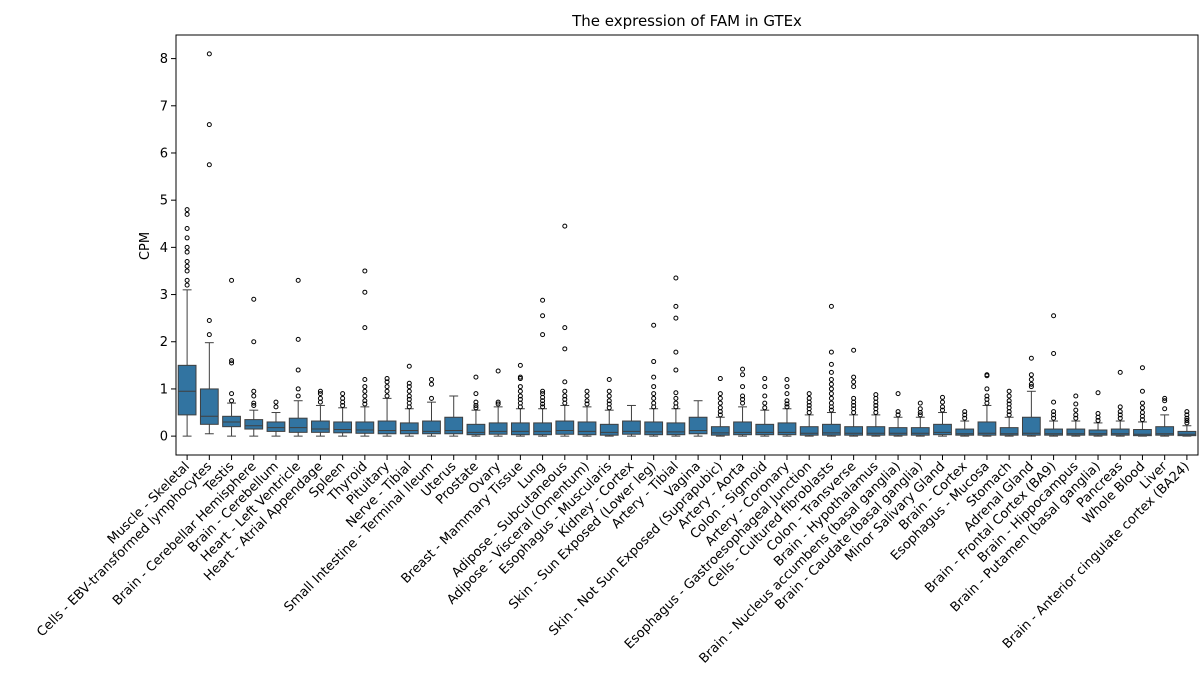 The height and width of the screenshot is (700, 1200). I want to click on y-tick-label: 3, so click(164, 295).